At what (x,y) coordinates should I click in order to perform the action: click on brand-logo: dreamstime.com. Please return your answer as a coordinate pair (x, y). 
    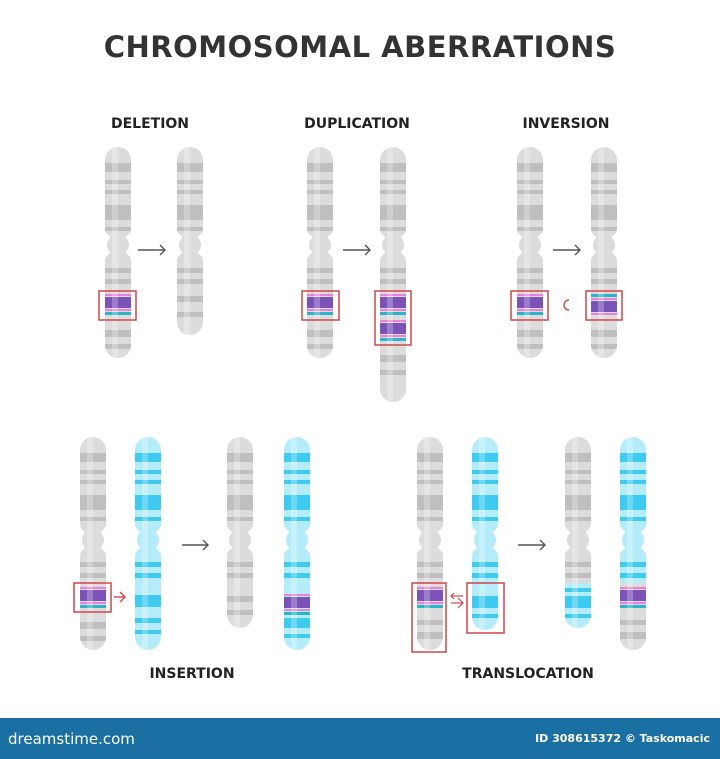
    Looking at the image, I should click on (71, 739).